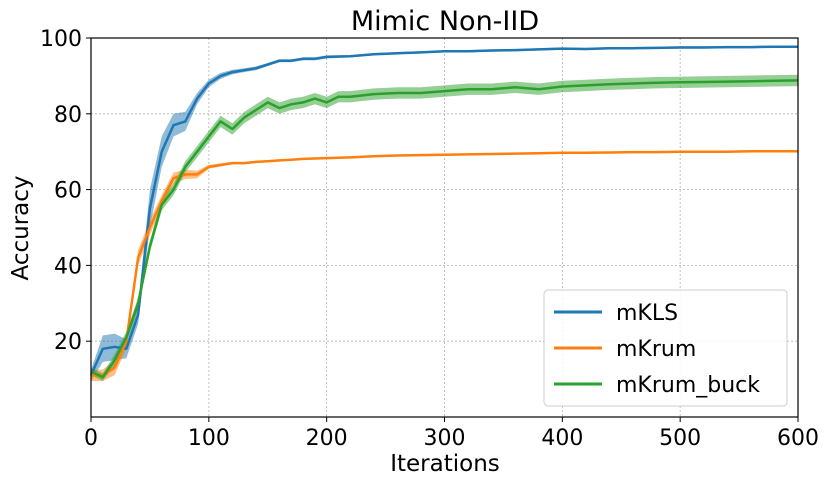 This screenshot has height=485, width=831. Describe the element at coordinates (656, 349) in the screenshot. I see `legend-label-mKrum: mKrum` at that location.